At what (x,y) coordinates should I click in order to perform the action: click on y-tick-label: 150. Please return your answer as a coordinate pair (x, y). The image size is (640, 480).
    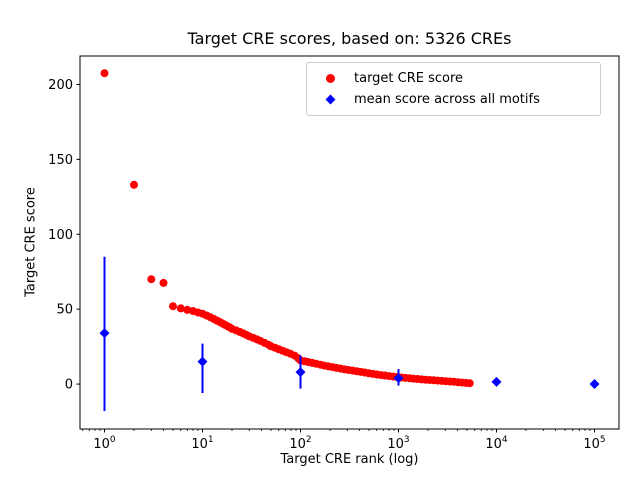
    Looking at the image, I should click on (60, 160).